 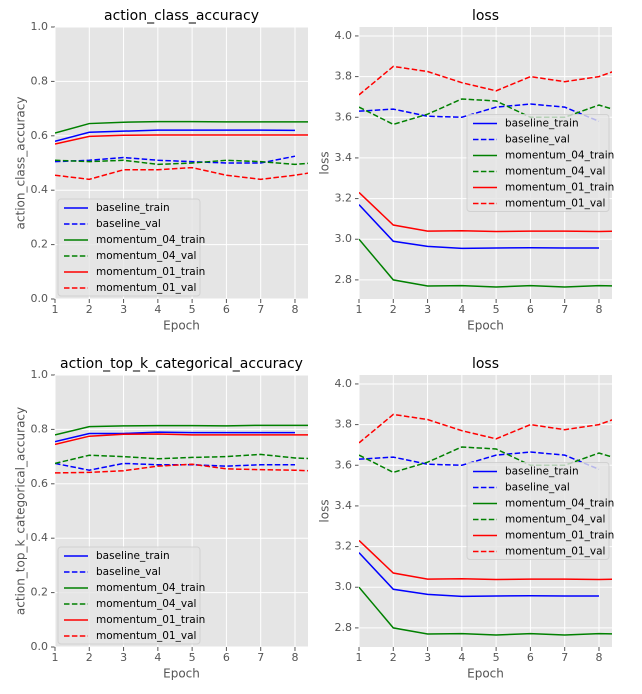 What do you see at coordinates (344, 76) in the screenshot?
I see `y-tick-label: 3.8` at bounding box center [344, 76].